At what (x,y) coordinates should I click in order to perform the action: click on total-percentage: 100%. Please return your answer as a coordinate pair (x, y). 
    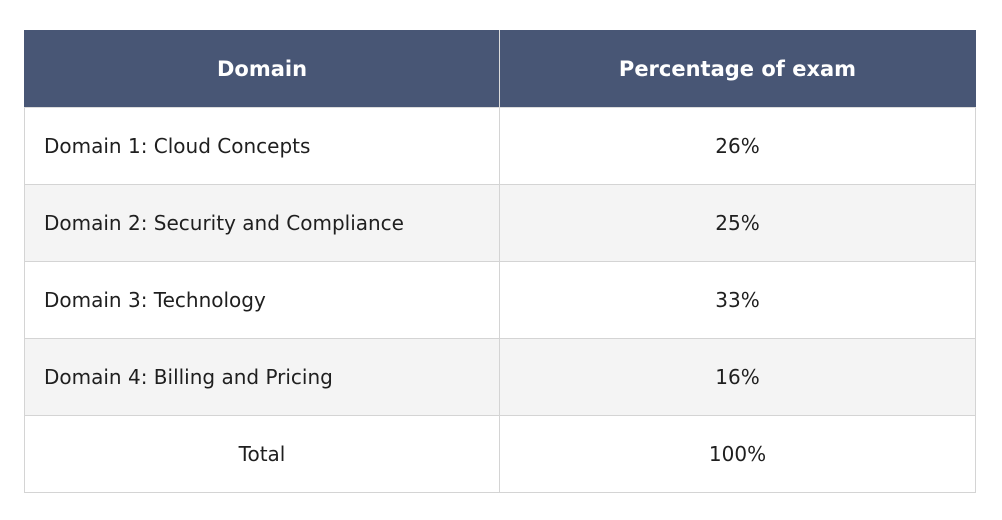
    Looking at the image, I should click on (737, 454).